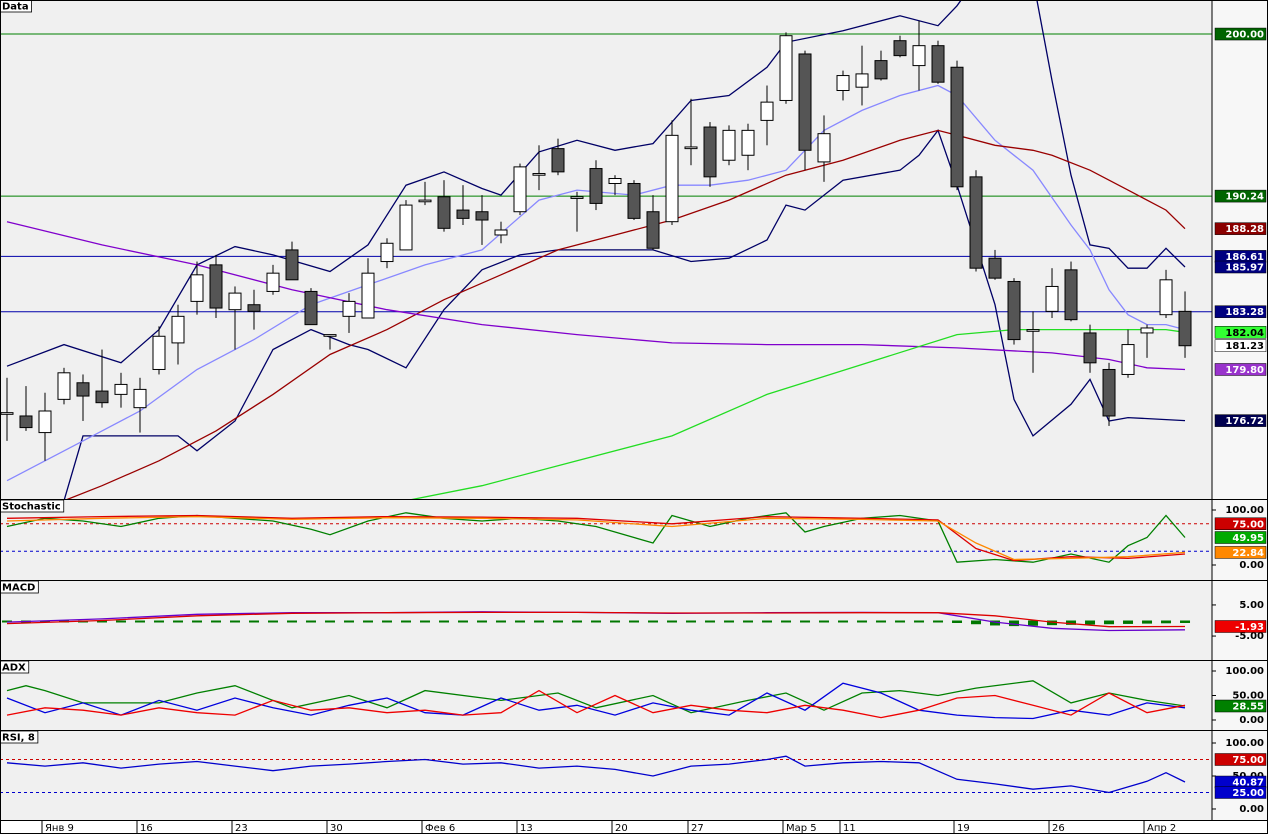 This screenshot has width=1268, height=834. I want to click on value-label: 22.84, so click(1248, 553).